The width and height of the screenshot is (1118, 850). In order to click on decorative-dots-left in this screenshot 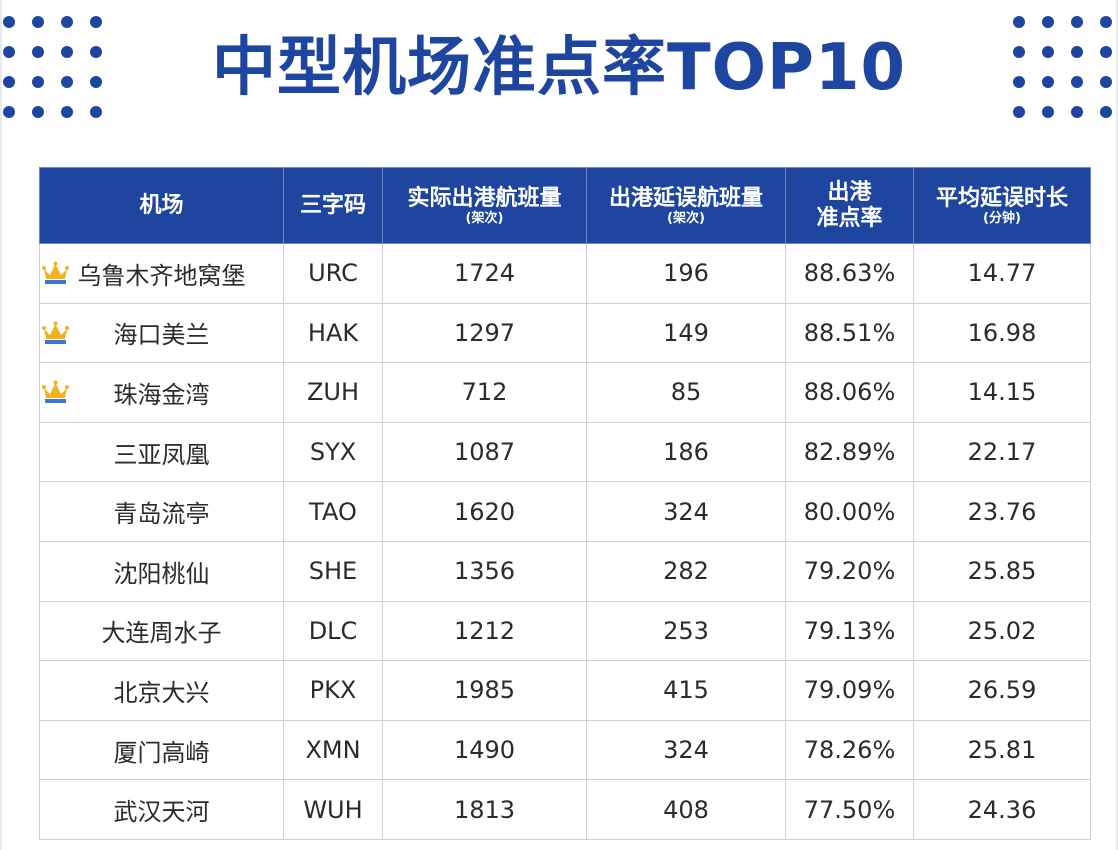, I will do `click(52, 67)`.